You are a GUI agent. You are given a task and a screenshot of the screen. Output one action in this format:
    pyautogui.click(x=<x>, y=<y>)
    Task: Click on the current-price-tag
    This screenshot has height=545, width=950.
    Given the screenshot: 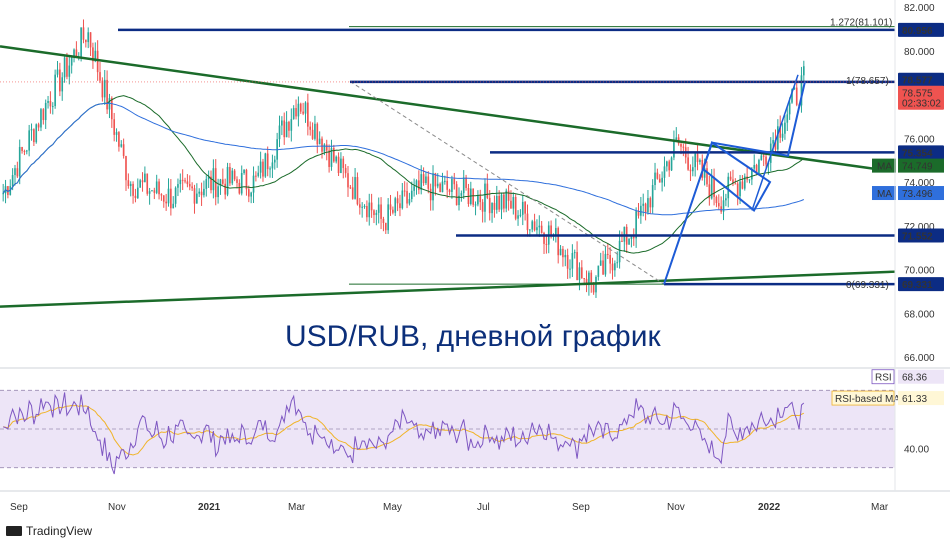 What is the action you would take?
    pyautogui.click(x=921, y=97)
    